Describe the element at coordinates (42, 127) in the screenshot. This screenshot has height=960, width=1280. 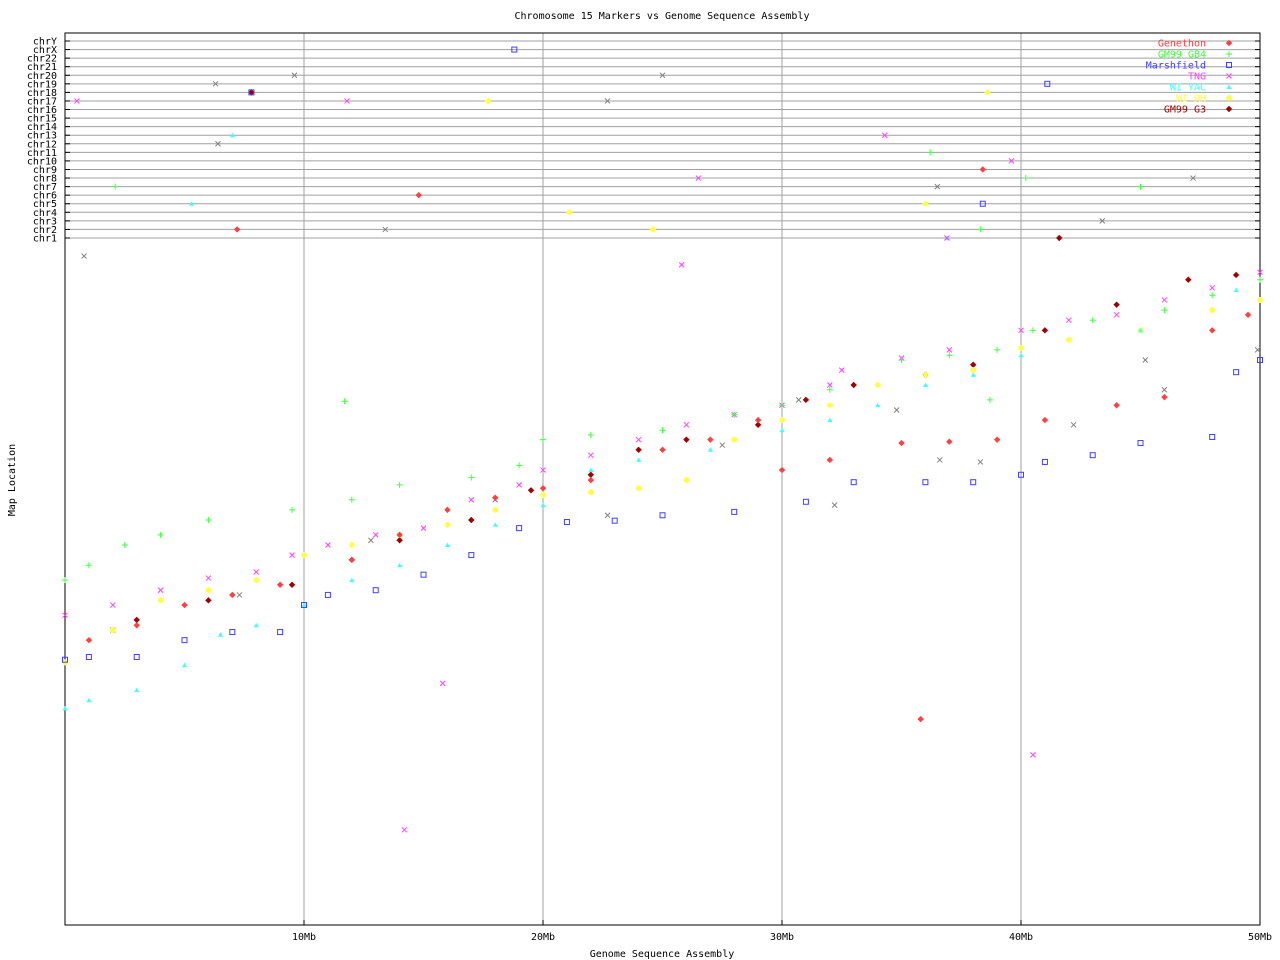
I see `chromosome-label: chr14` at that location.